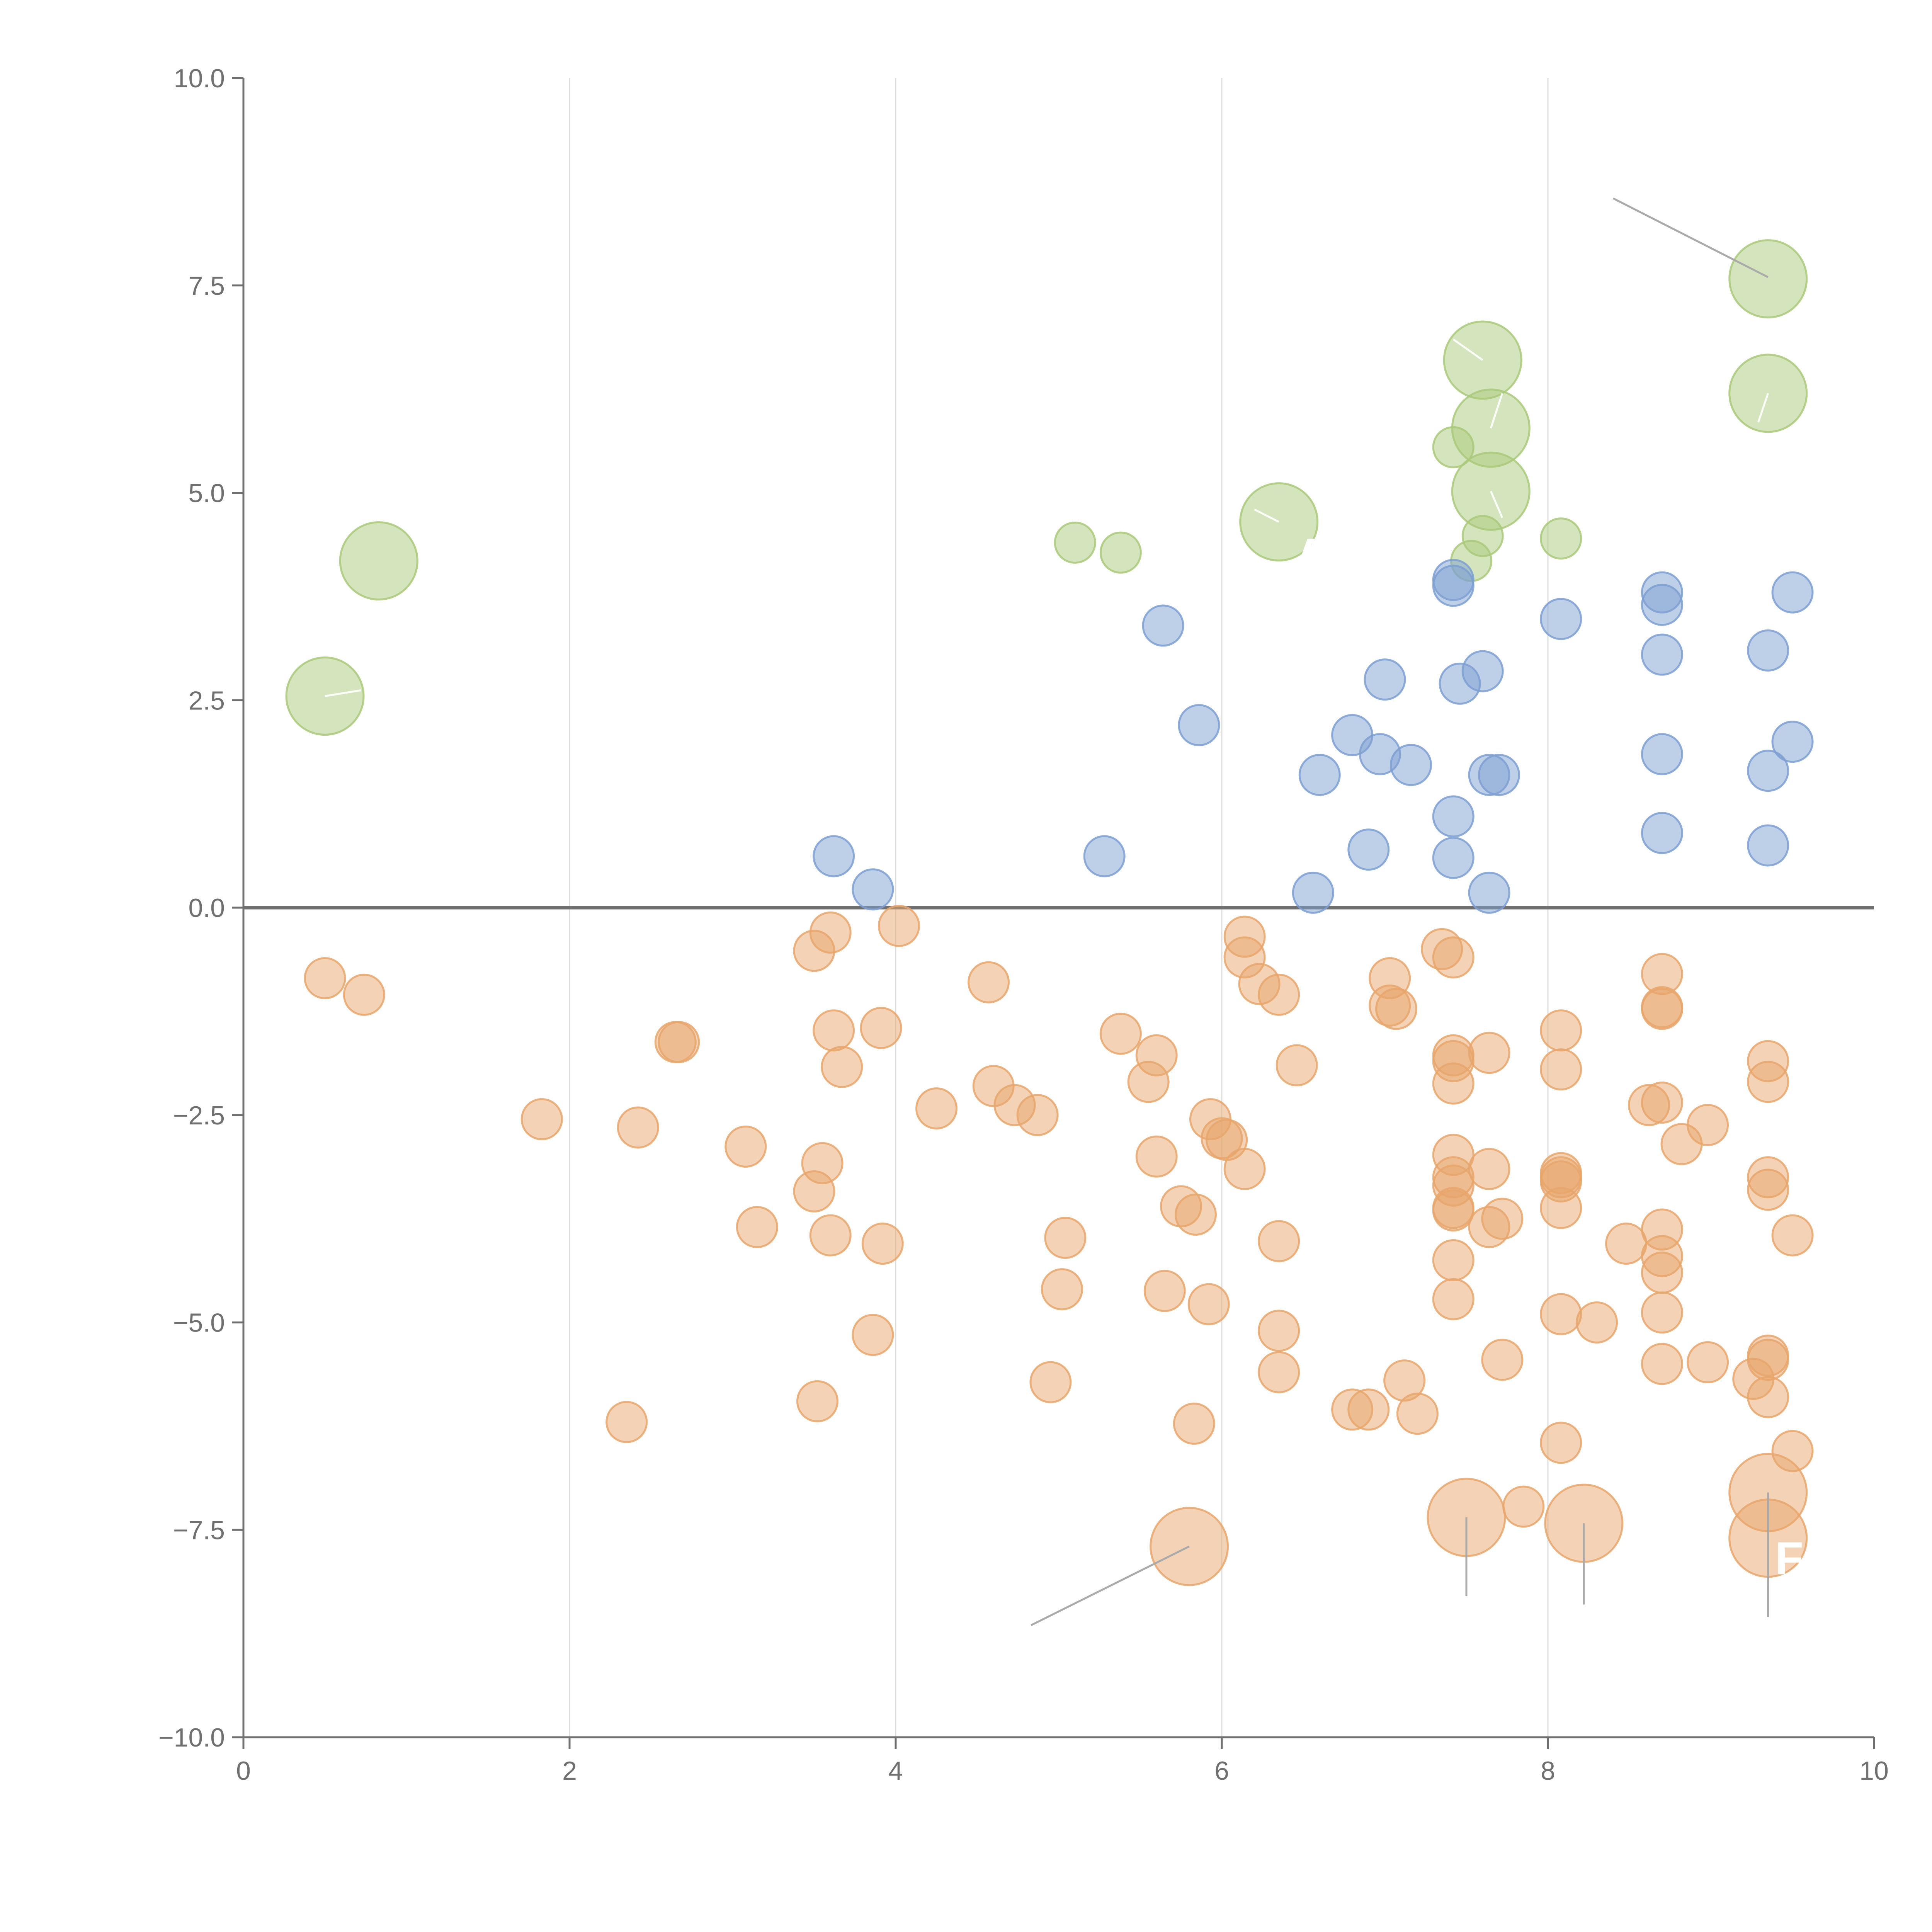 This screenshot has height=1932, width=1932. I want to click on y-tick-label: 10.0, so click(200, 78).